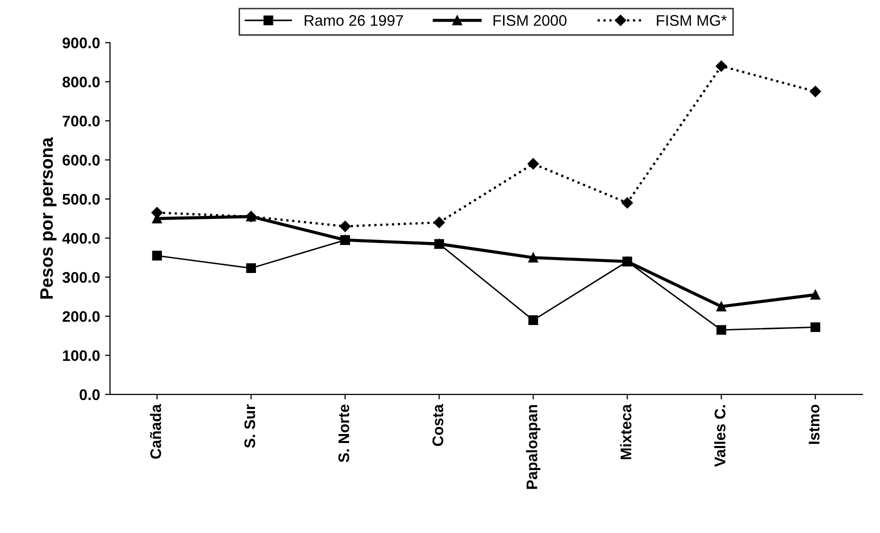 Image resolution: width=880 pixels, height=533 pixels. I want to click on y-tick-label: 200.0, so click(81, 316).